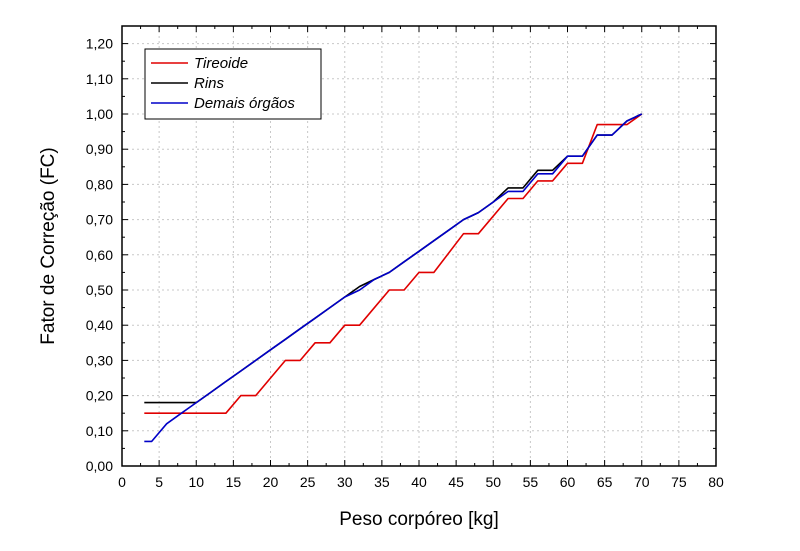 The height and width of the screenshot is (551, 800). What do you see at coordinates (159, 482) in the screenshot?
I see `x-tick-label: 5` at bounding box center [159, 482].